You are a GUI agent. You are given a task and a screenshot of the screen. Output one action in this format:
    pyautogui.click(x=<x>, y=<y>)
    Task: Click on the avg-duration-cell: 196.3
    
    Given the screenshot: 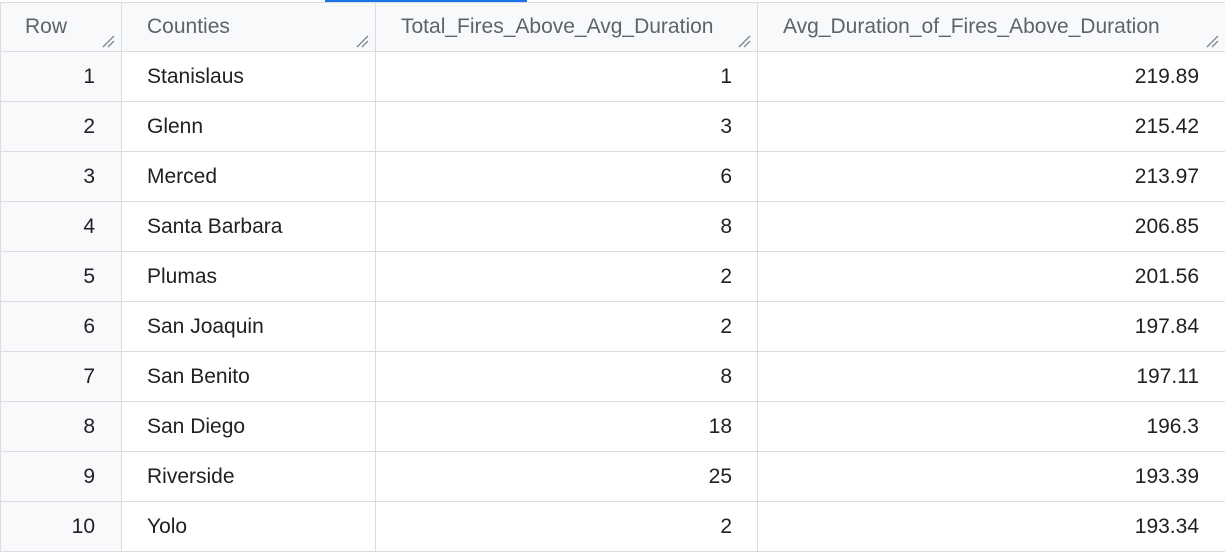 What is the action you would take?
    pyautogui.click(x=991, y=427)
    